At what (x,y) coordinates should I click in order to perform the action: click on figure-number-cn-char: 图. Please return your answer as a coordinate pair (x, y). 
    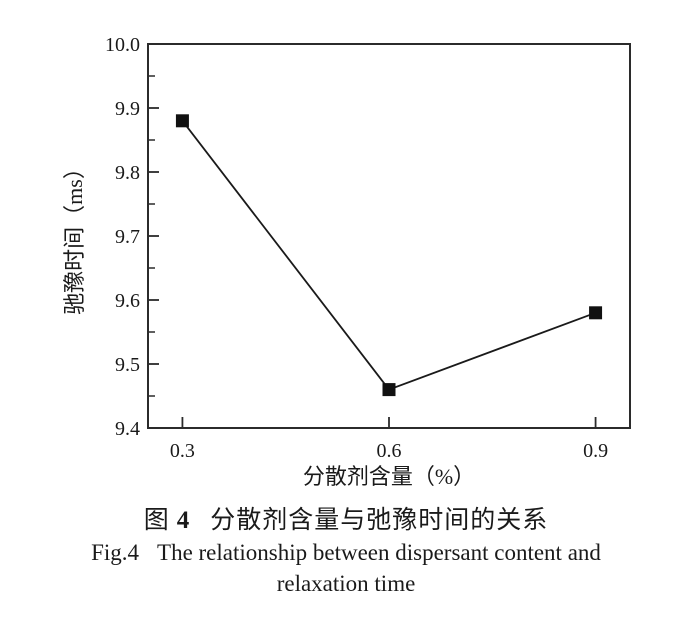
    Looking at the image, I should click on (156, 520).